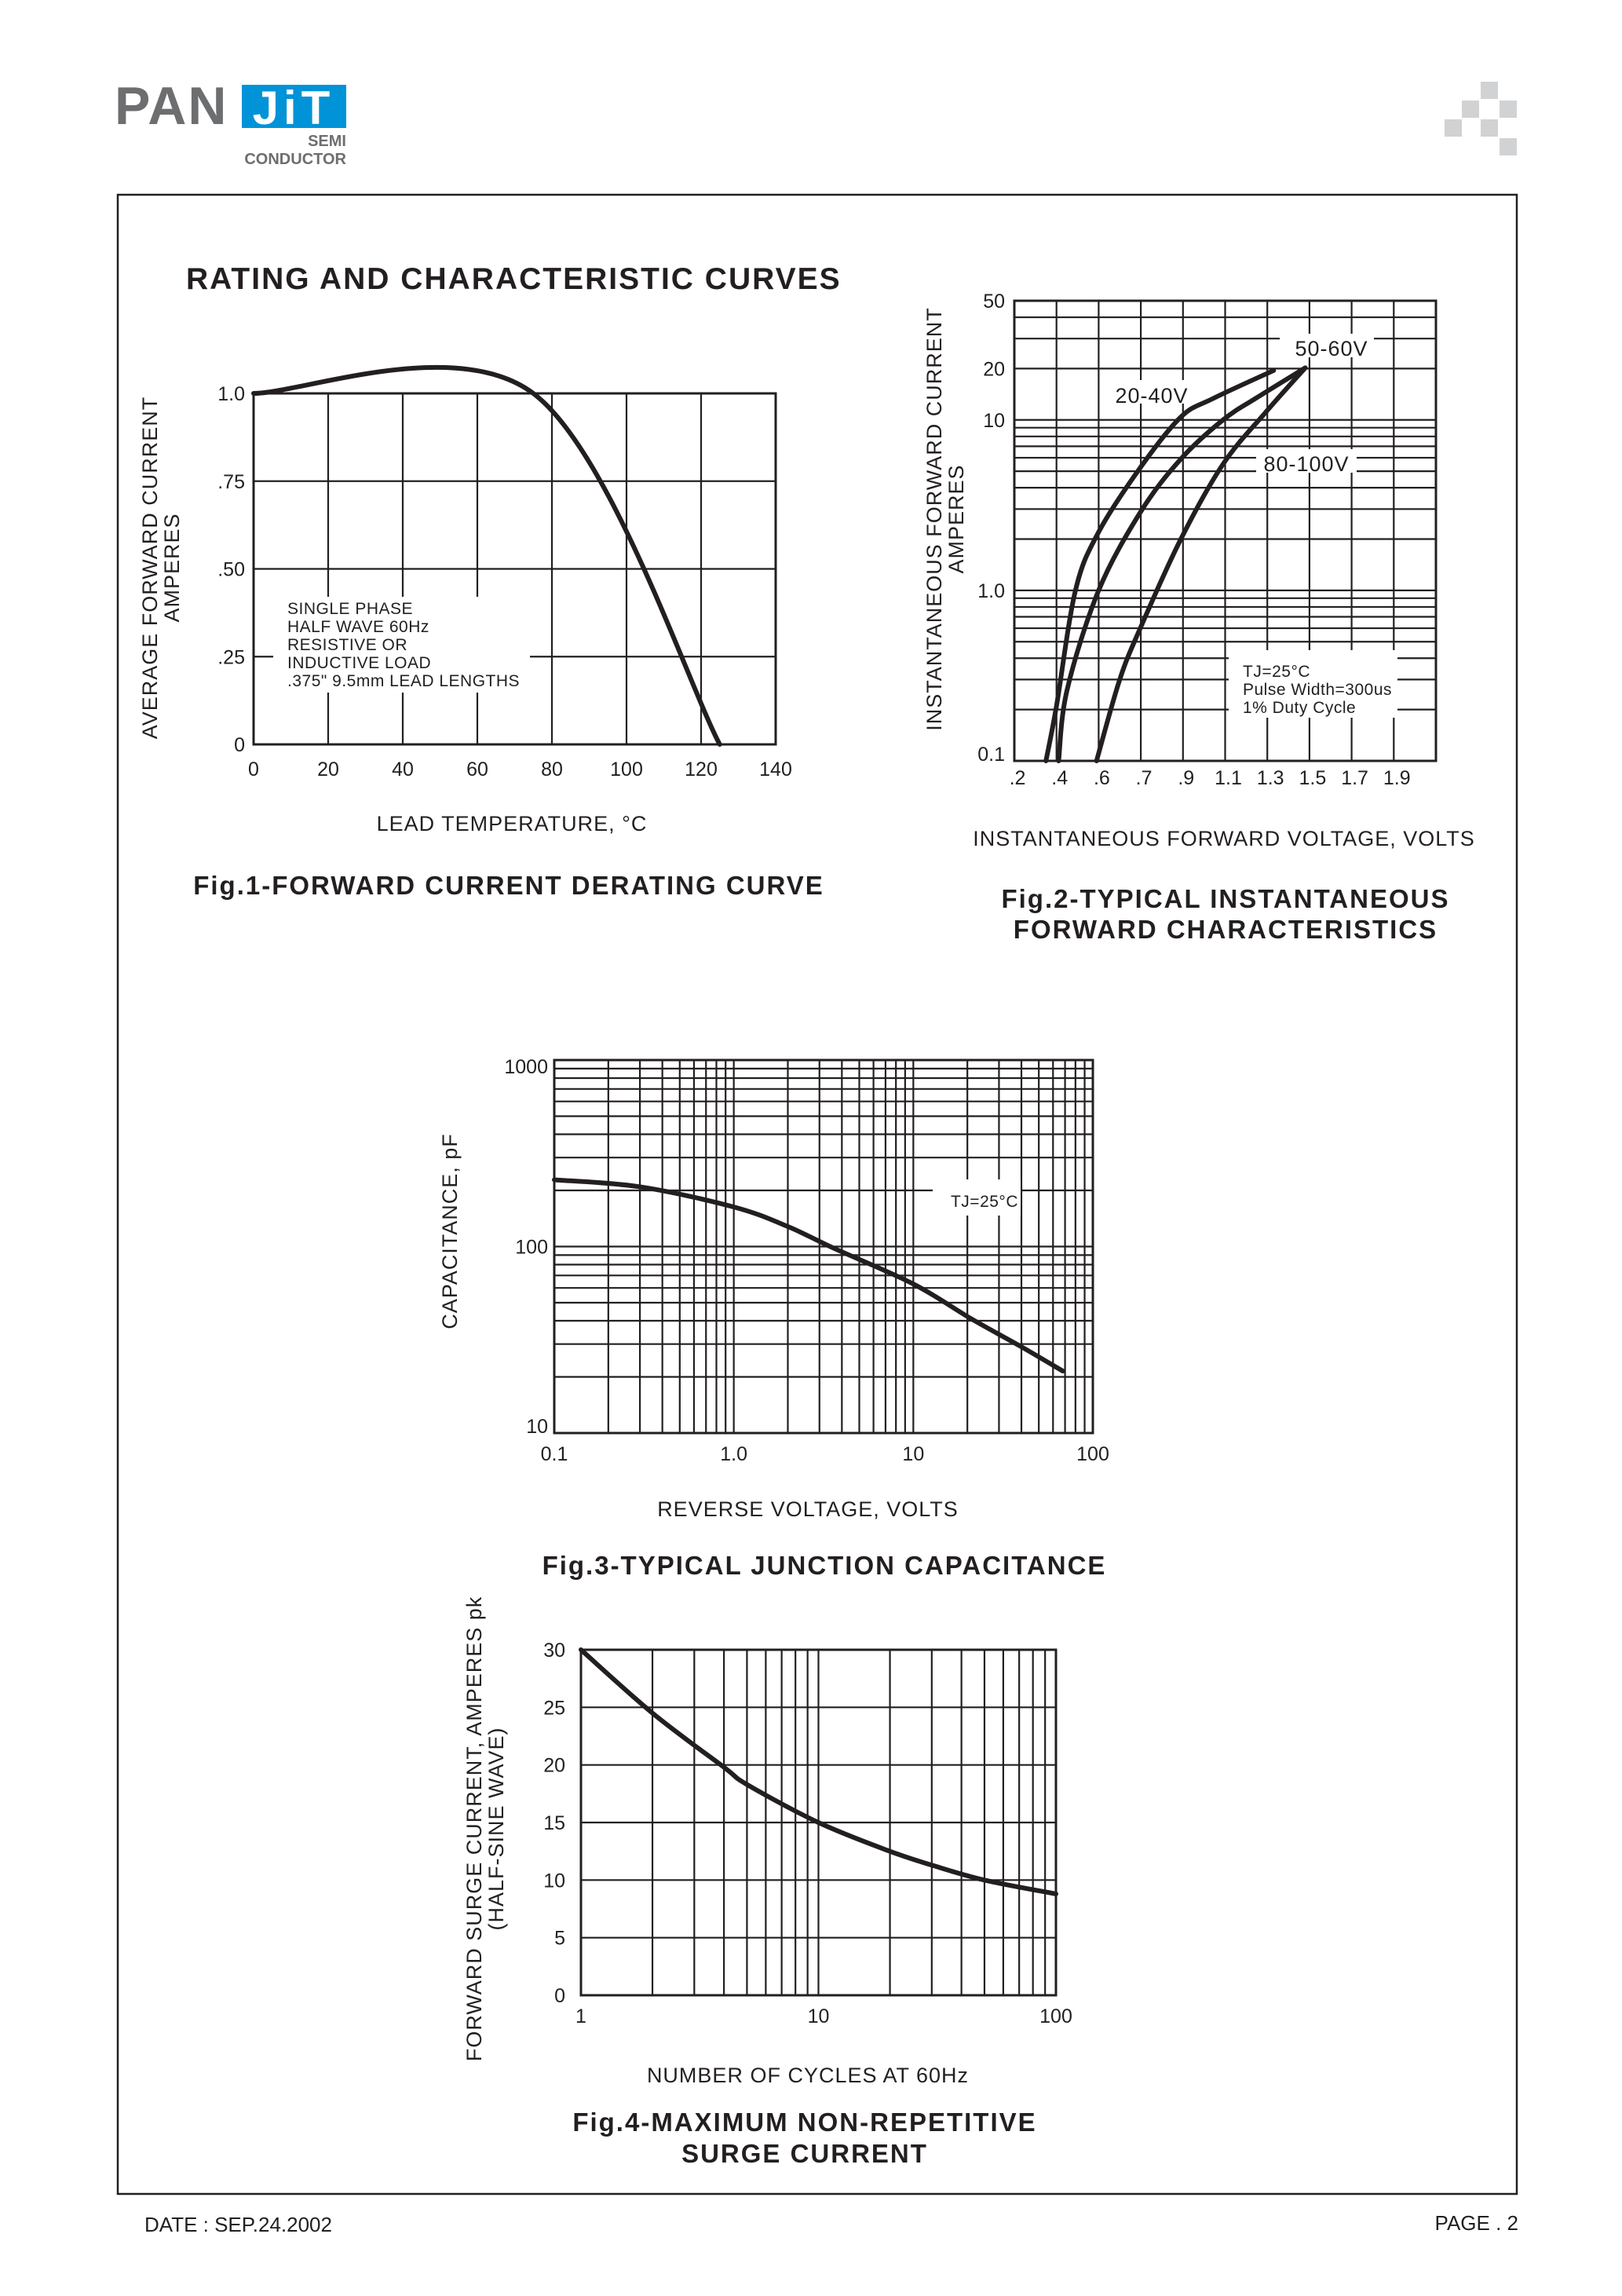 The width and height of the screenshot is (1622, 2296). What do you see at coordinates (477, 770) in the screenshot?
I see `fig1-x-tick-label: 60` at bounding box center [477, 770].